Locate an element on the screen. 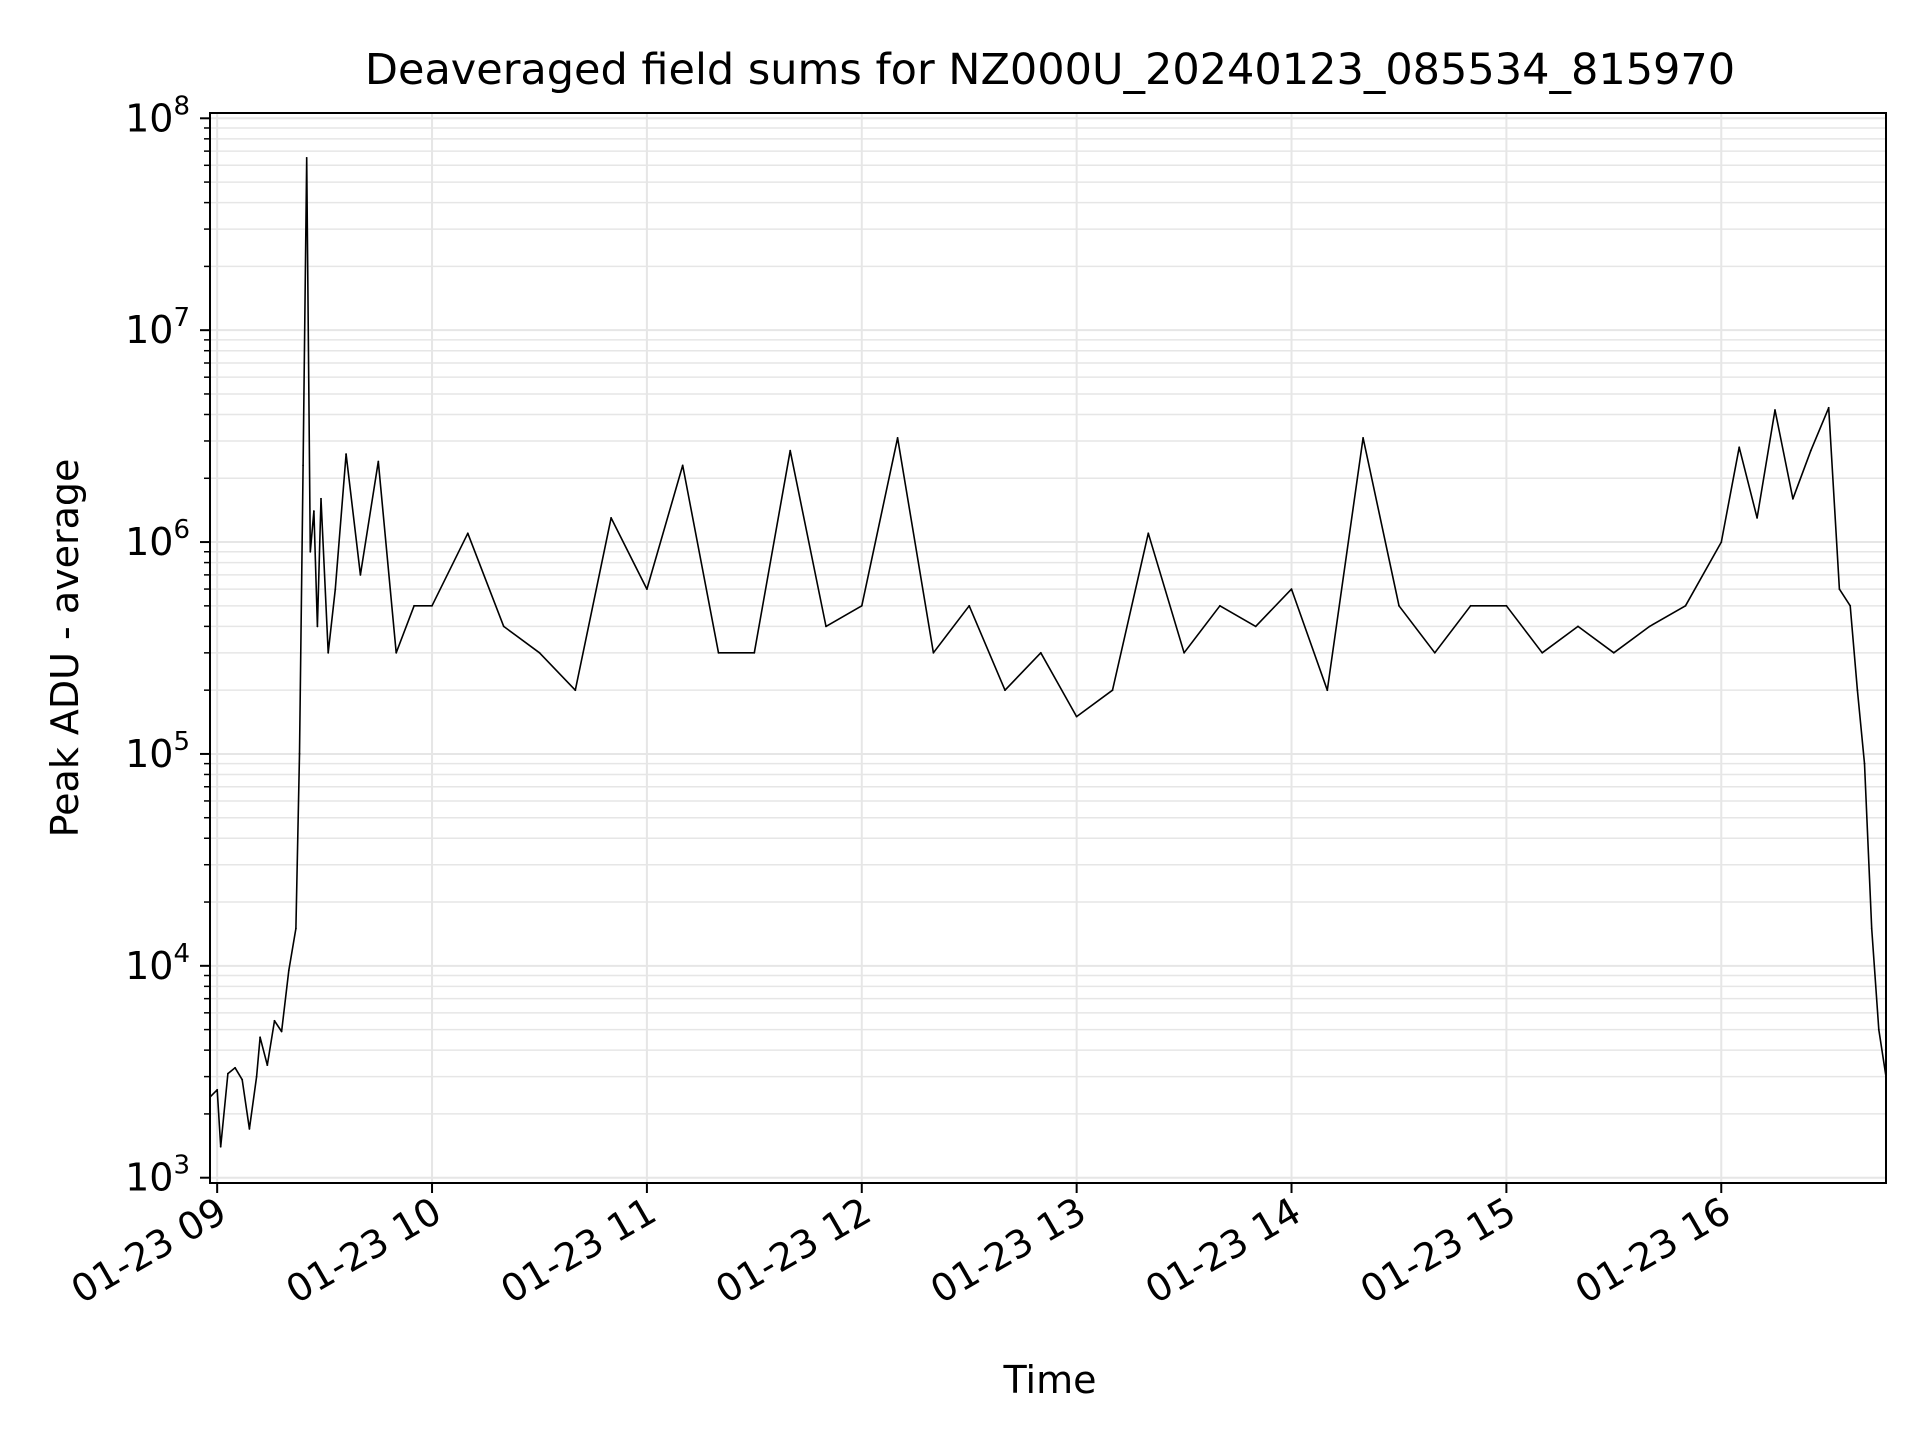 This screenshot has width=1920, height=1440. y-tick-label: 104 is located at coordinates (157, 963).